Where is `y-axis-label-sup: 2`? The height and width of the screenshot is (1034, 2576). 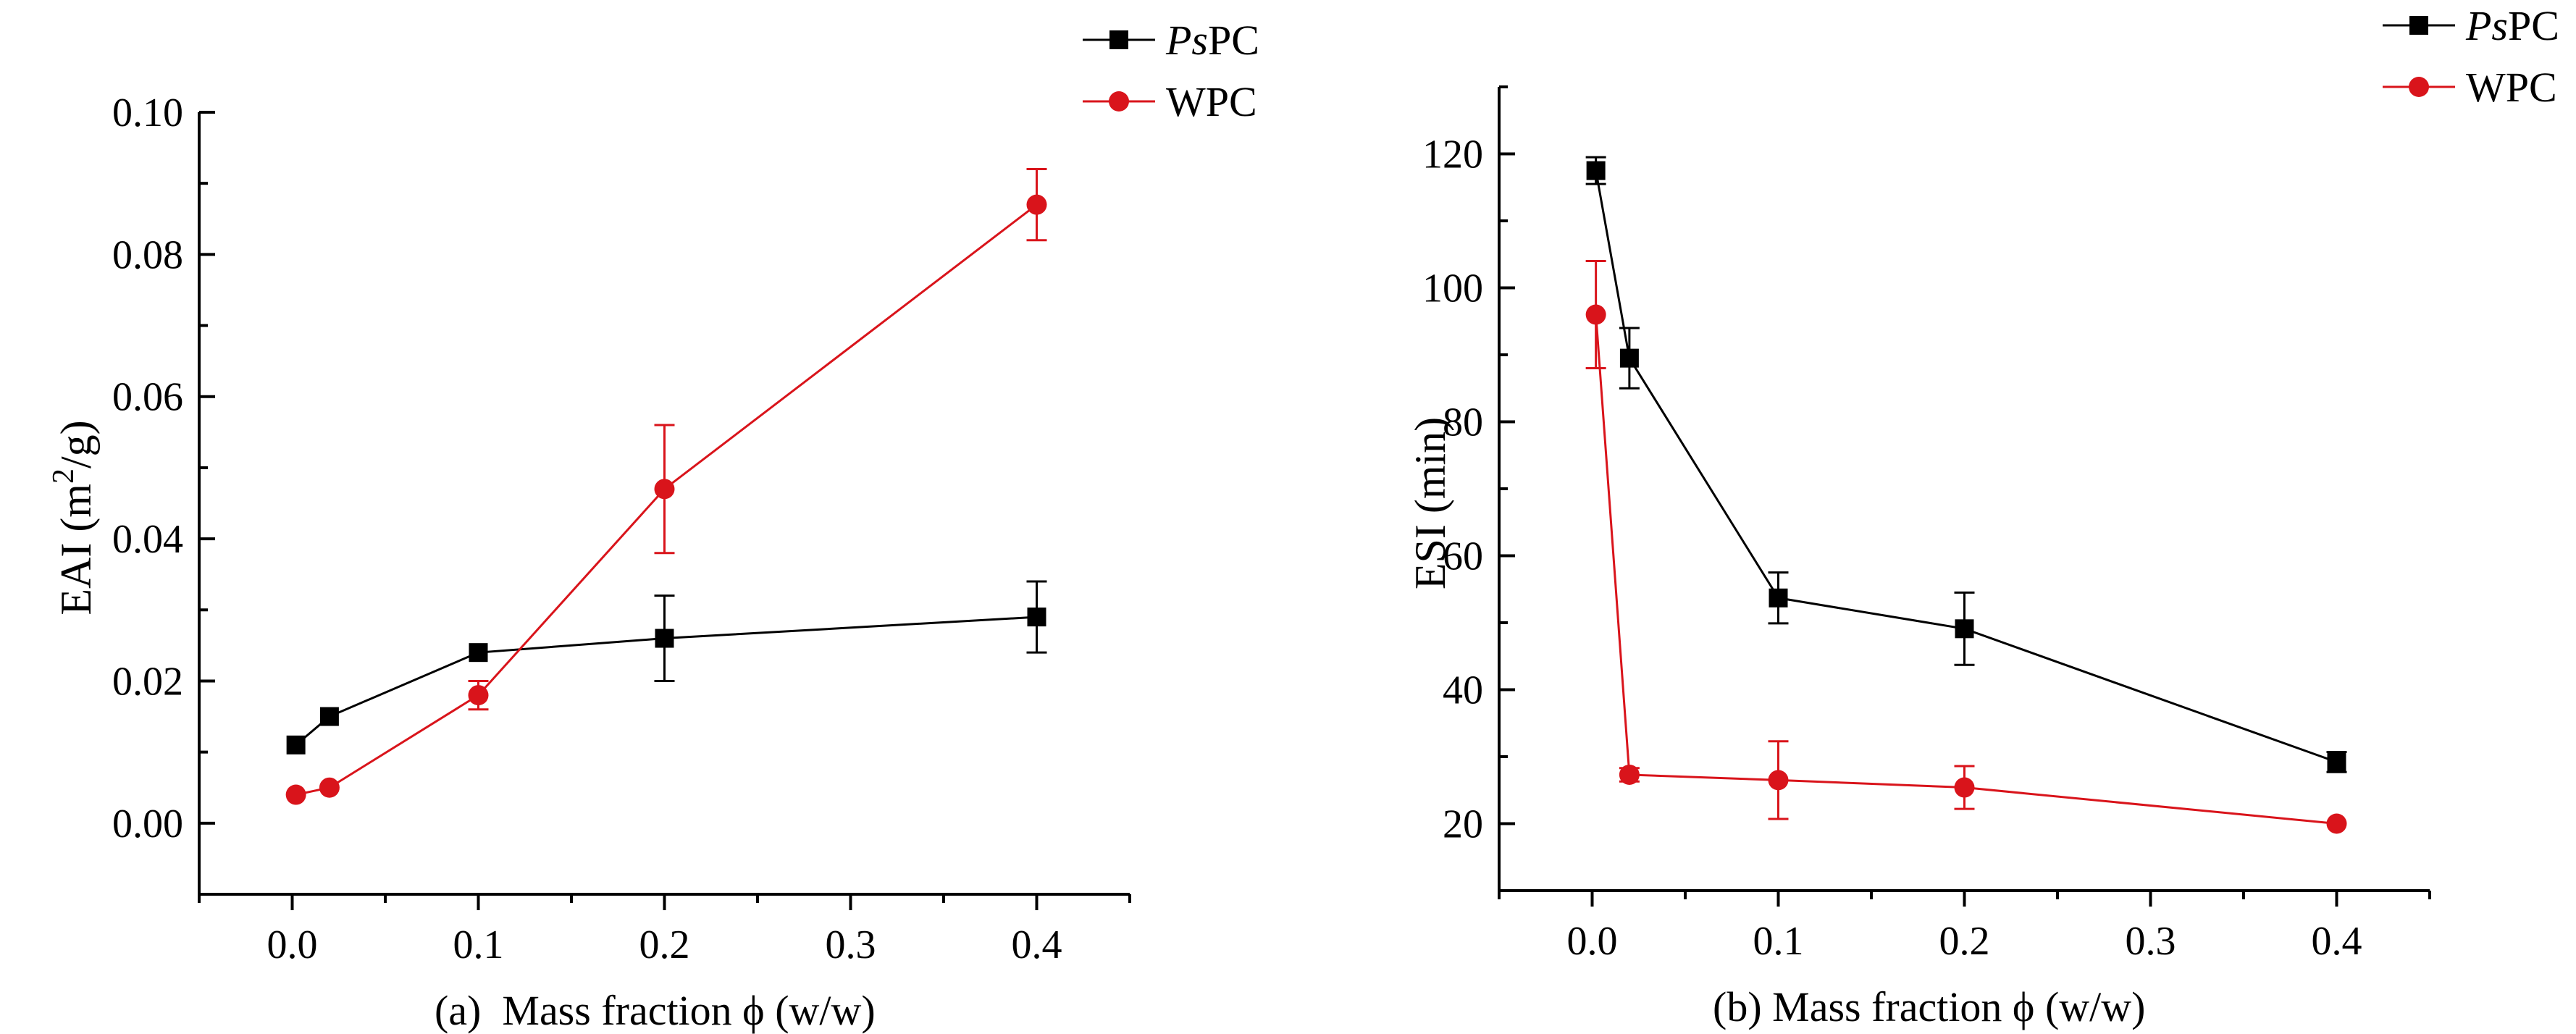
y-axis-label-sup: 2 is located at coordinates (63, 476).